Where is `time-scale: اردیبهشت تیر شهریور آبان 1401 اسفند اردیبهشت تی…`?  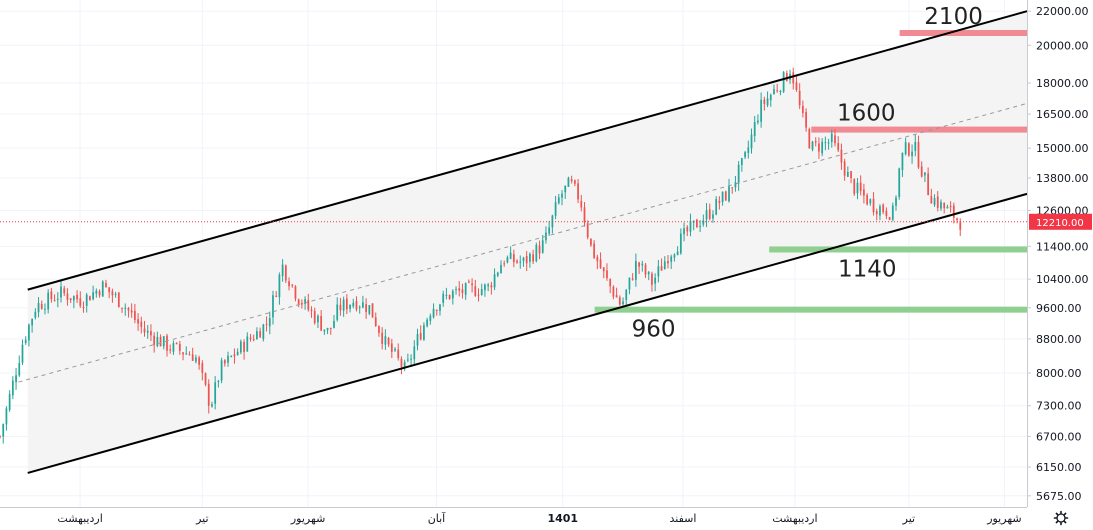 time-scale: اردیبهشت تیر شهریور آبان 1401 اسفند اردیبهشت تی… is located at coordinates (546, 518).